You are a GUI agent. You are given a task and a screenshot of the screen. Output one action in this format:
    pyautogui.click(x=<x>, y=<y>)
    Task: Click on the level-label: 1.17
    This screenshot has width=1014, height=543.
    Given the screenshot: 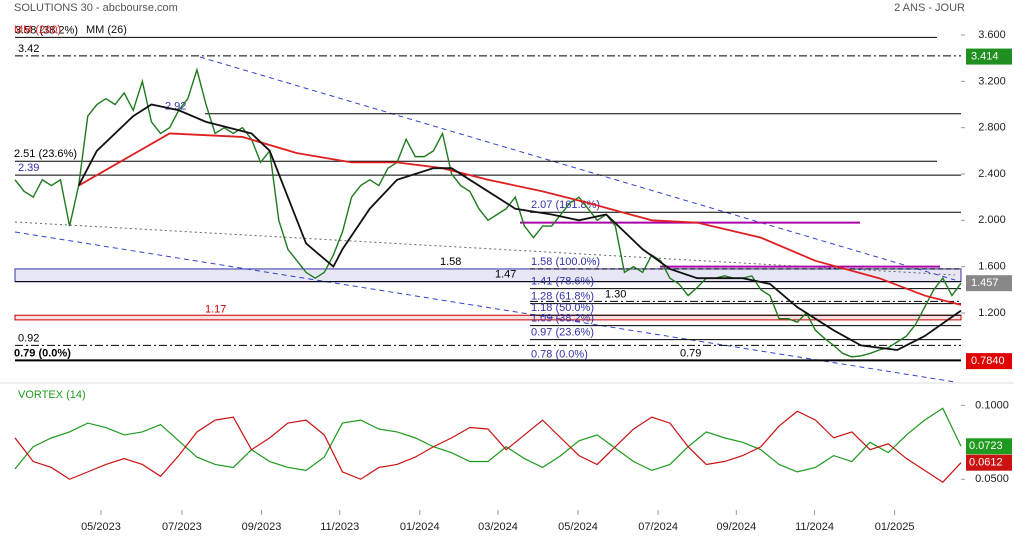 What is the action you would take?
    pyautogui.click(x=215, y=309)
    